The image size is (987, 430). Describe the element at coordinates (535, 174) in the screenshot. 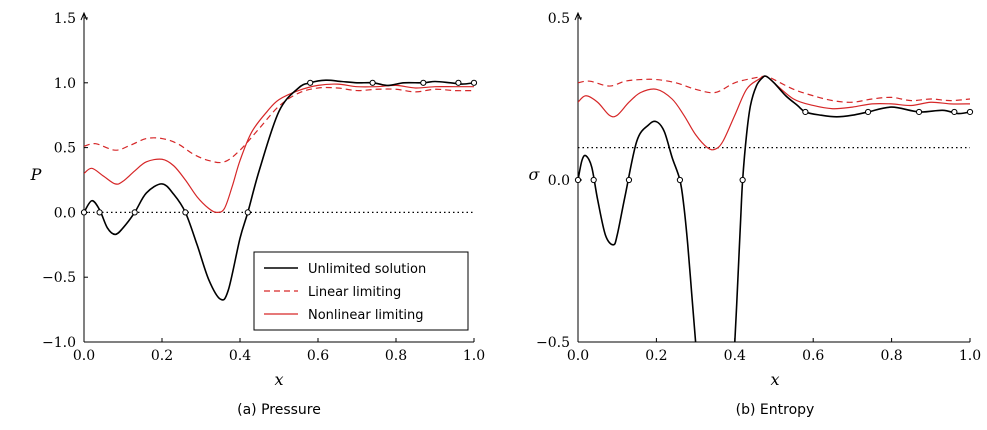

I see `ylabel: σ` at that location.